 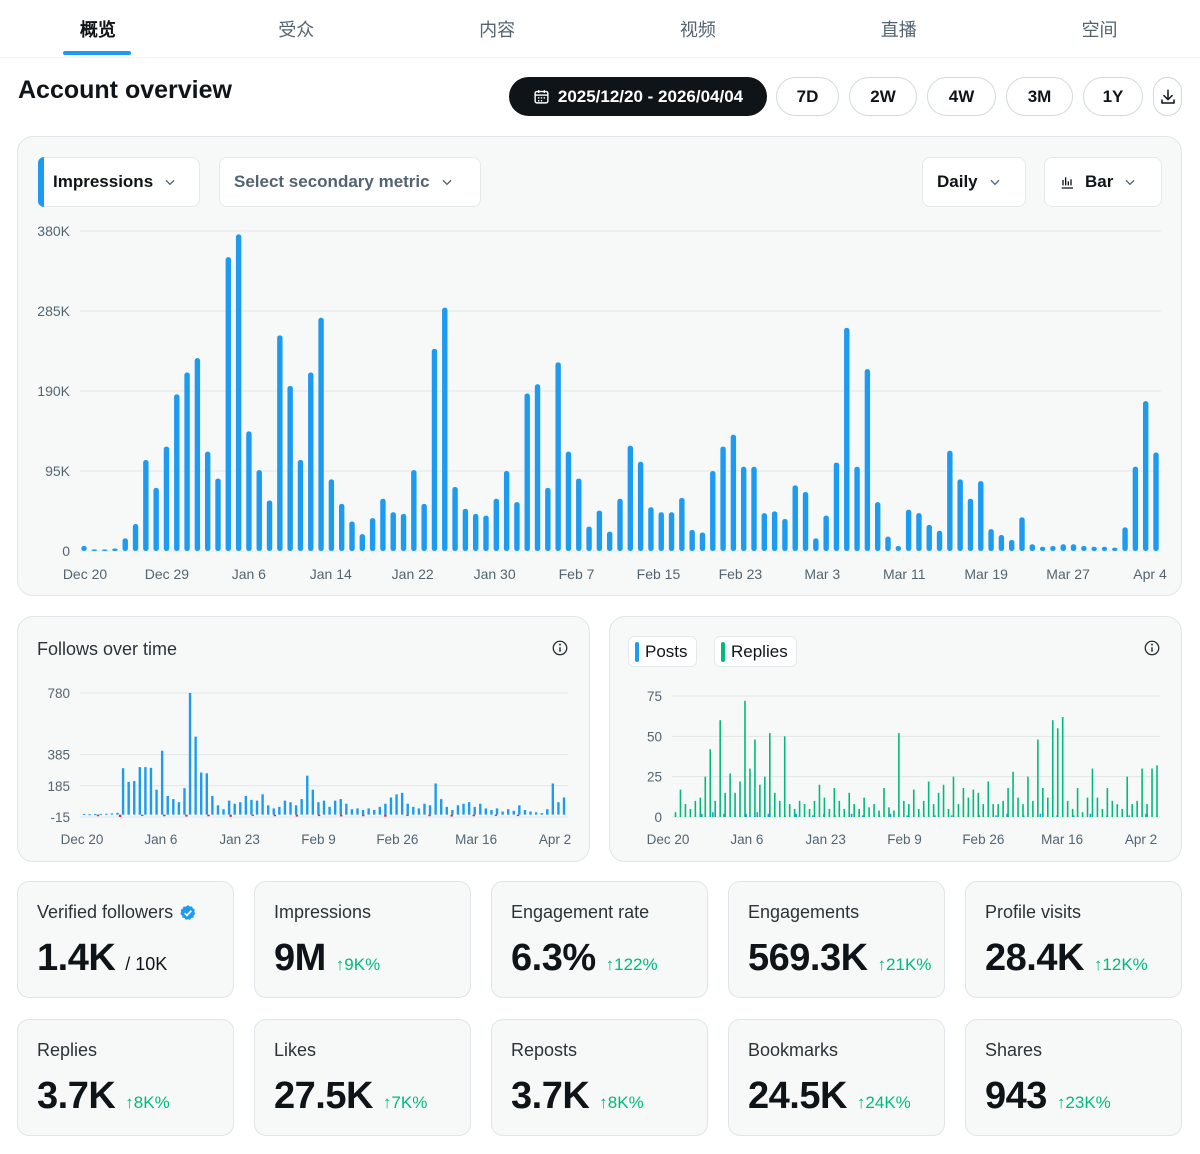 I want to click on calendar-icon, so click(x=541, y=97).